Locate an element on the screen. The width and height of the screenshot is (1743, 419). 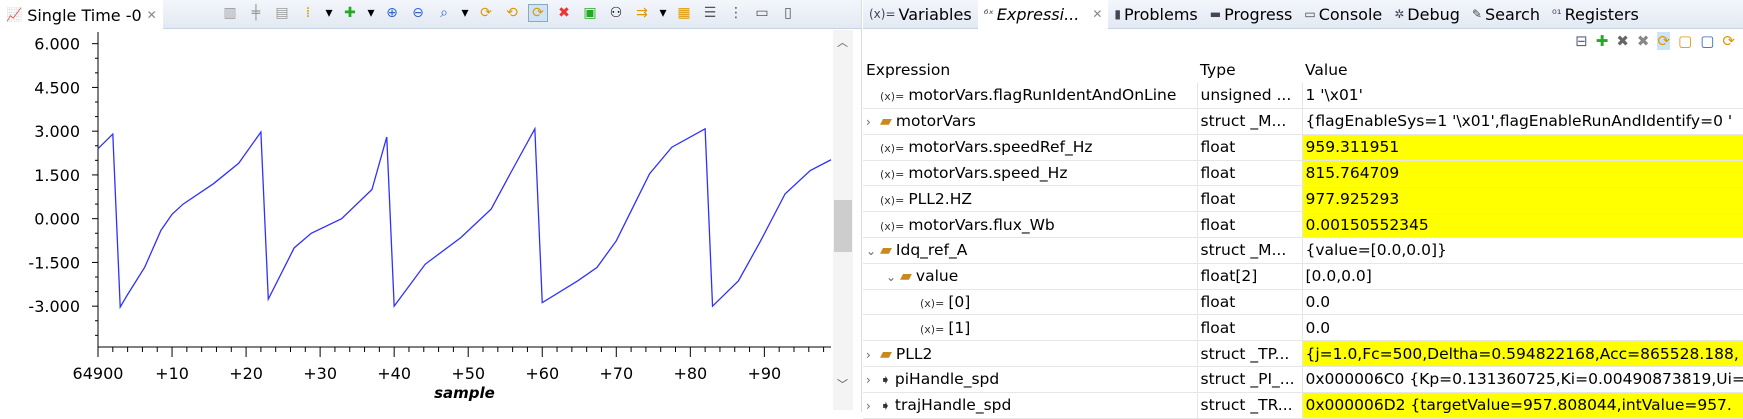
fit-icon: ▤ is located at coordinates (282, 13).